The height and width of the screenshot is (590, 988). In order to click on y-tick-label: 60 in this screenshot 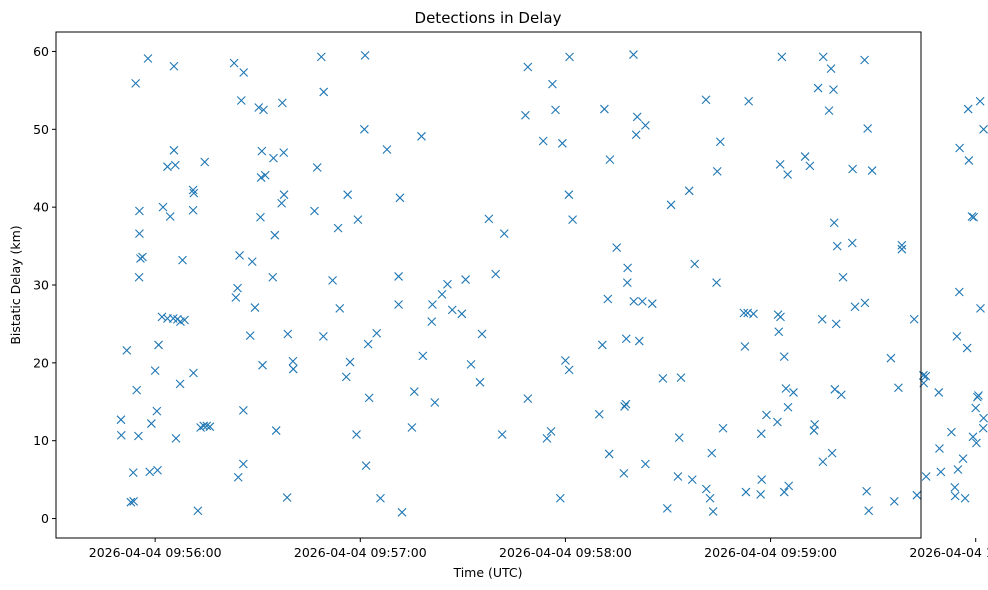, I will do `click(41, 51)`.